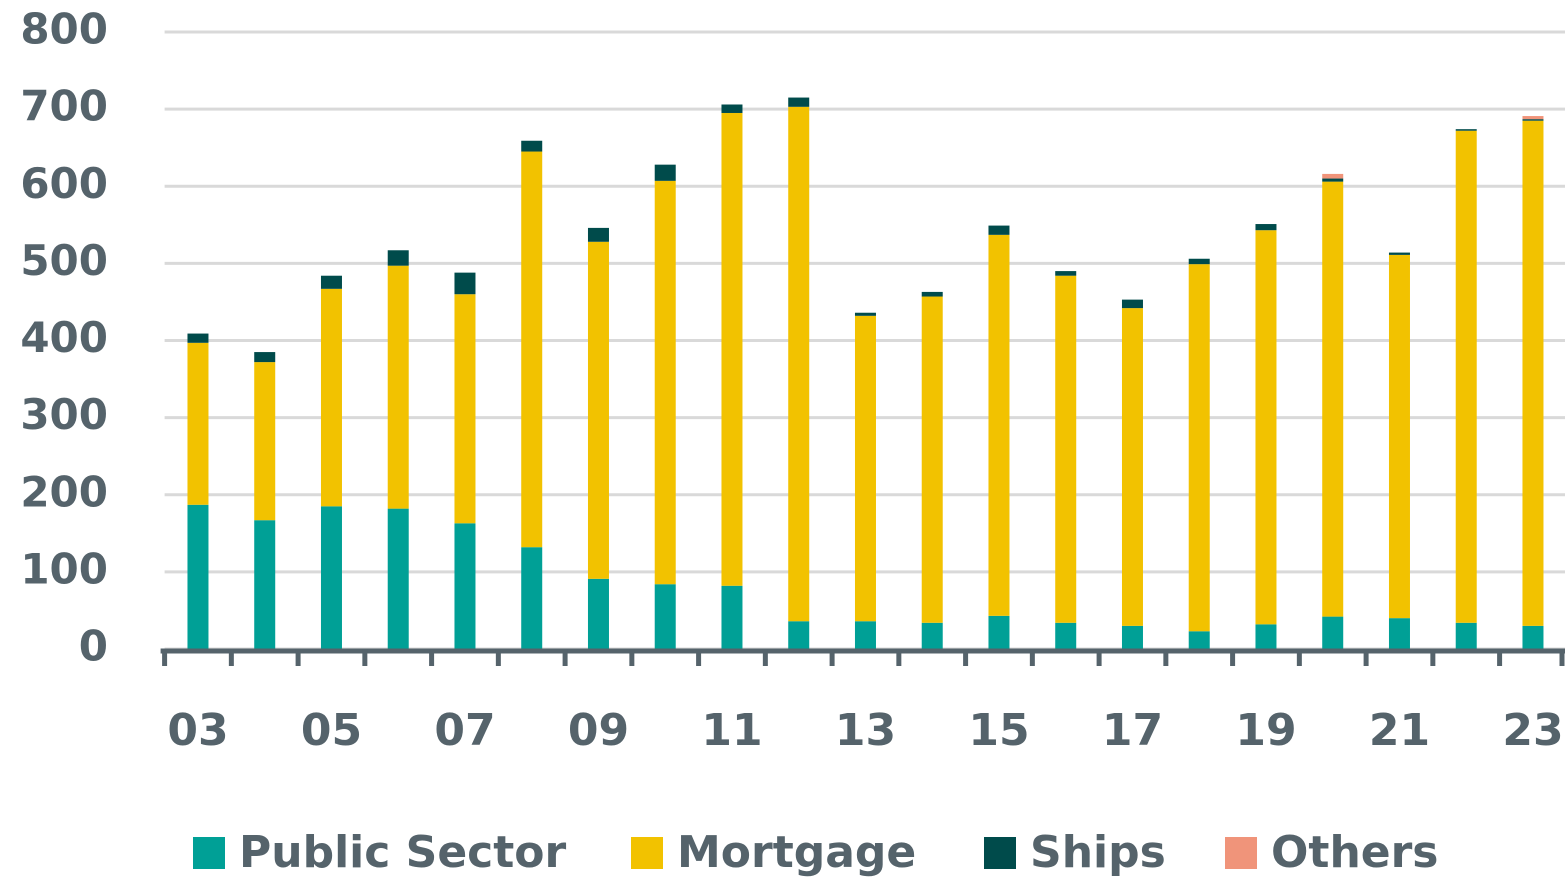 The height and width of the screenshot is (880, 1565). Describe the element at coordinates (1355, 852) in the screenshot. I see `legend-label: Others` at that location.